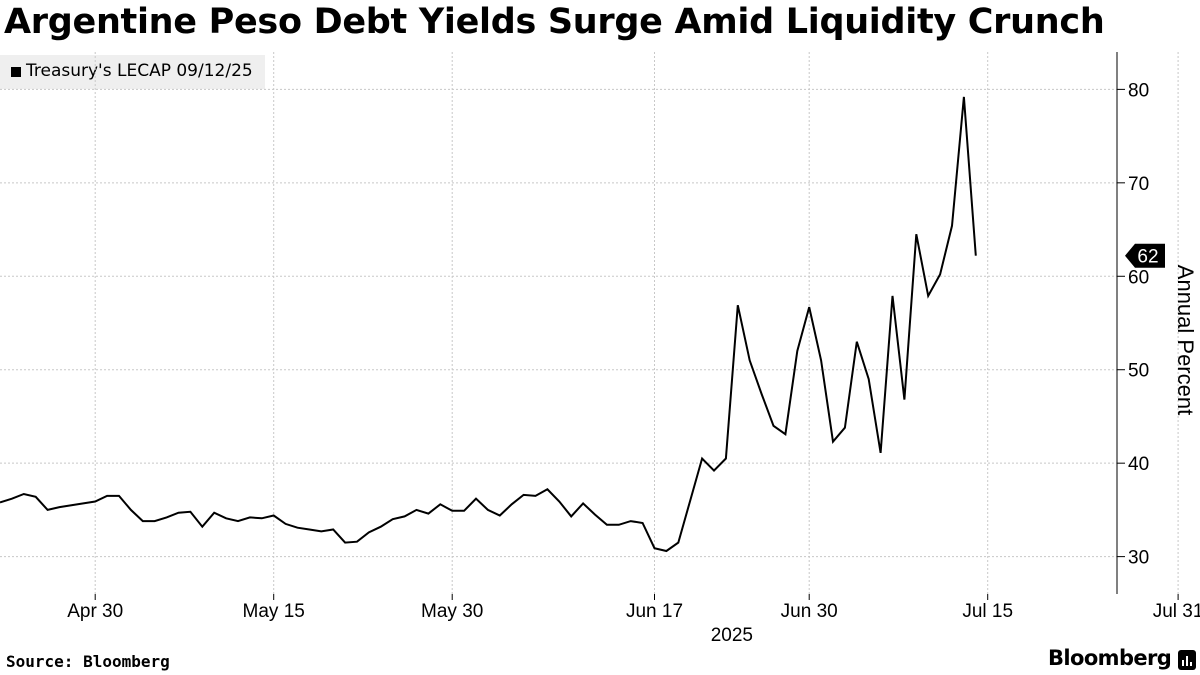 This screenshot has width=1200, height=675. Describe the element at coordinates (1138, 371) in the screenshot. I see `y-tick-label: 50` at that location.